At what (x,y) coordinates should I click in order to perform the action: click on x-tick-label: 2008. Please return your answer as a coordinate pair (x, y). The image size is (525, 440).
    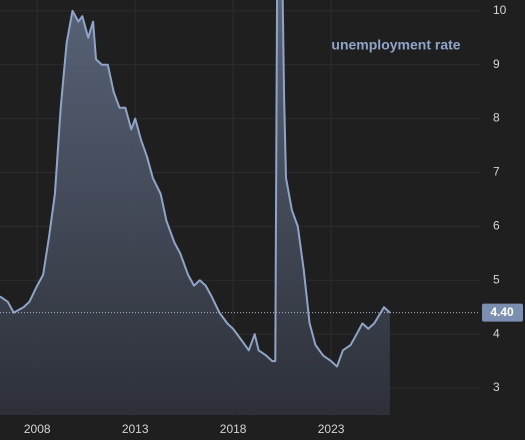
    Looking at the image, I should click on (37, 429).